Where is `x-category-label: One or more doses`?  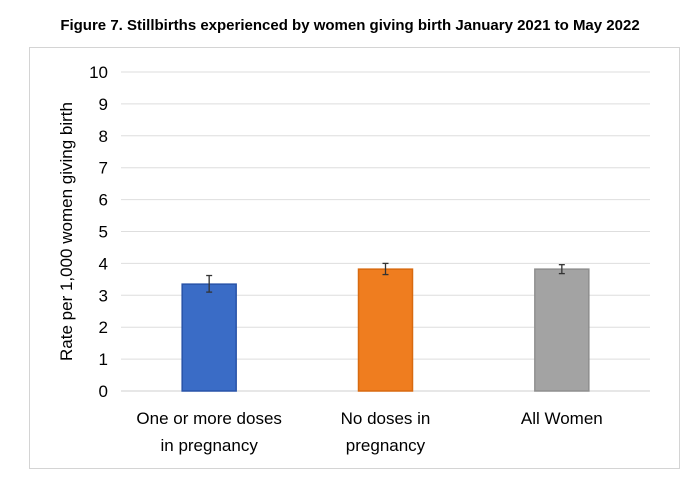 x-category-label: One or more doses is located at coordinates (209, 418).